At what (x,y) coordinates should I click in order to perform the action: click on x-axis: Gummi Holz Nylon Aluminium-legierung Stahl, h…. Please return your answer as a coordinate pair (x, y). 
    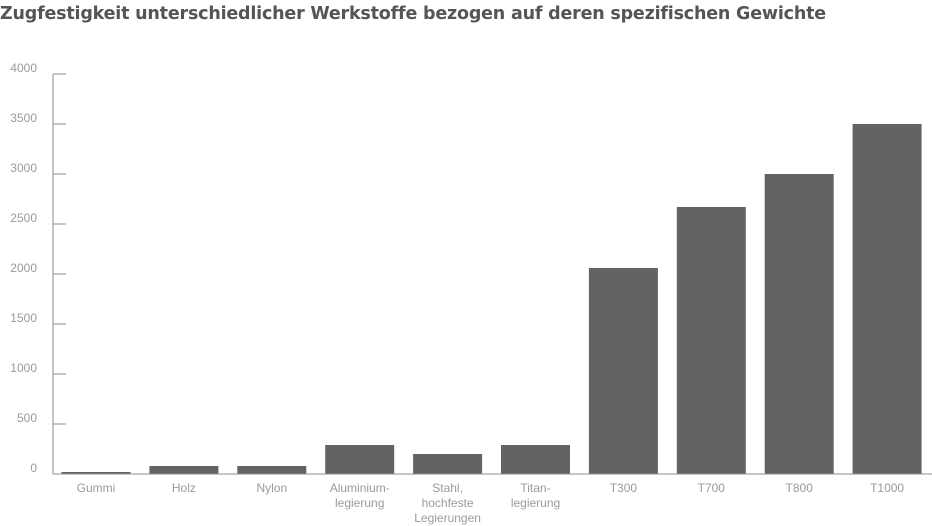
    Looking at the image, I should click on (492, 499).